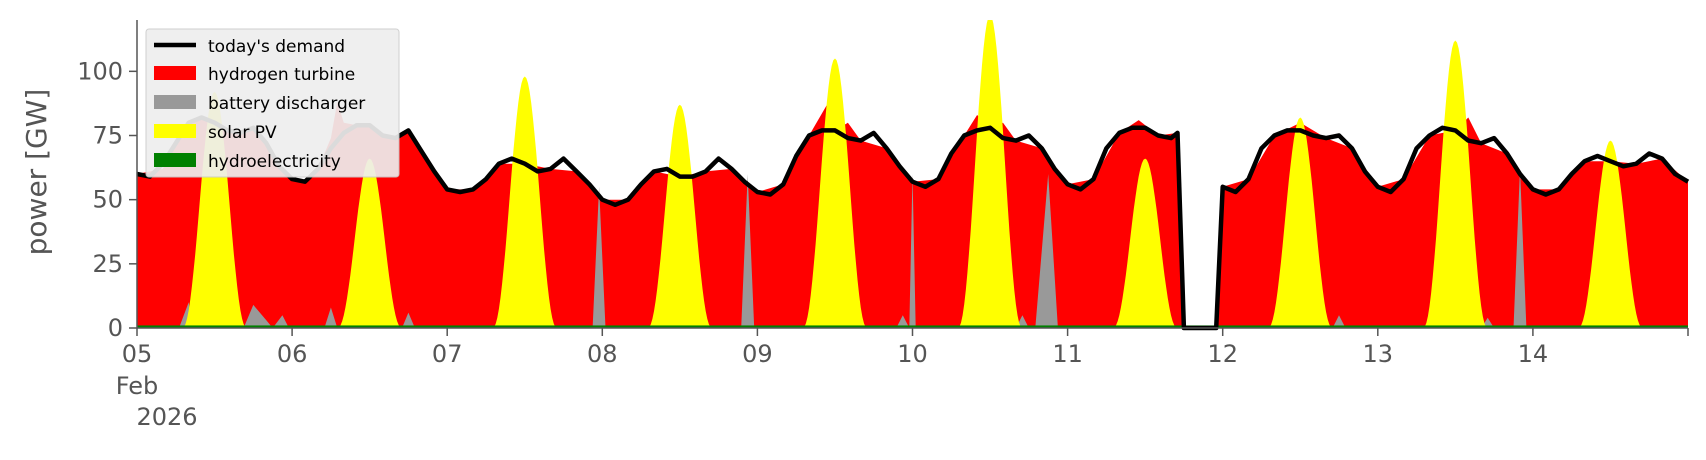 The height and width of the screenshot is (460, 1706). I want to click on y-tick-label-75: 75, so click(107, 136).